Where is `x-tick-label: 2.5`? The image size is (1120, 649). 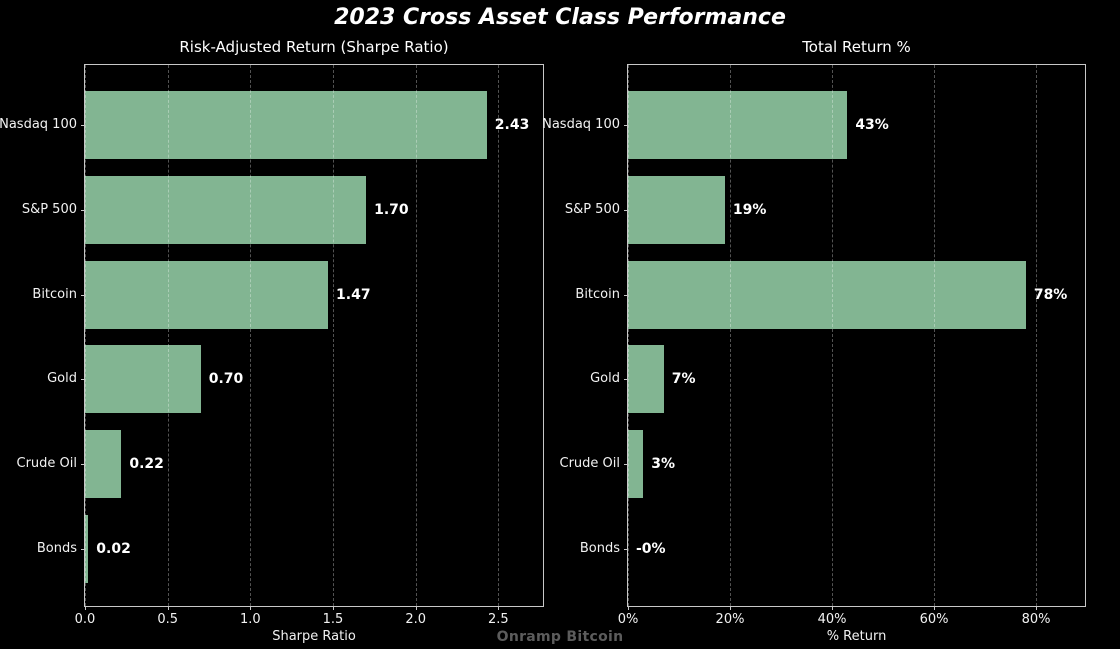 x-tick-label: 2.5 is located at coordinates (498, 619).